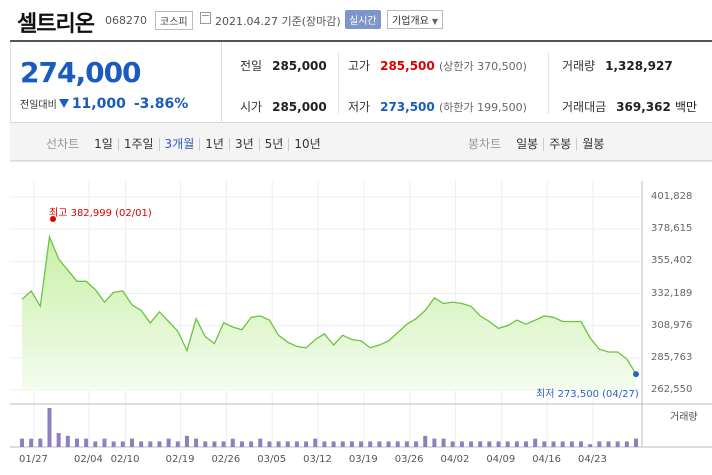  I want to click on volume-label: 거래량, so click(579, 66).